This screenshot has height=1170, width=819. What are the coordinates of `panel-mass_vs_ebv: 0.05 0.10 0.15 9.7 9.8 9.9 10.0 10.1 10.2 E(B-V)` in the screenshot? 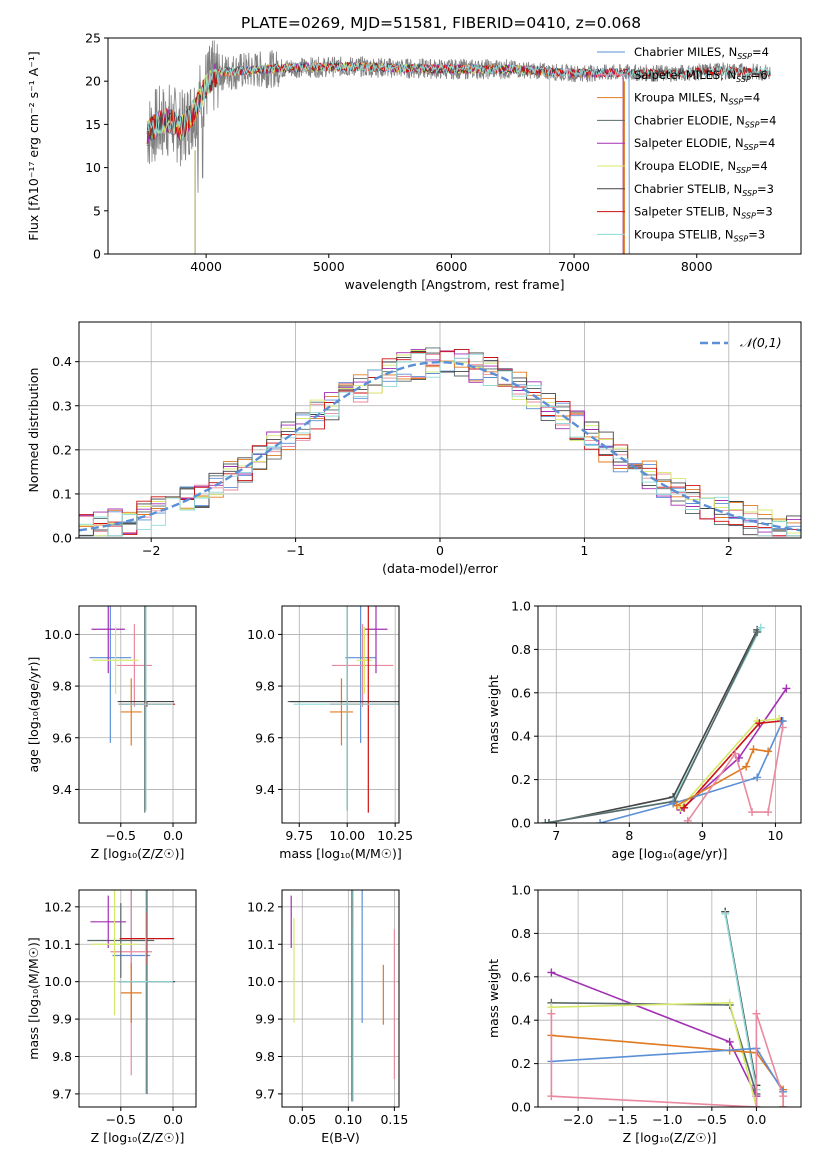 It's located at (327, 1017).